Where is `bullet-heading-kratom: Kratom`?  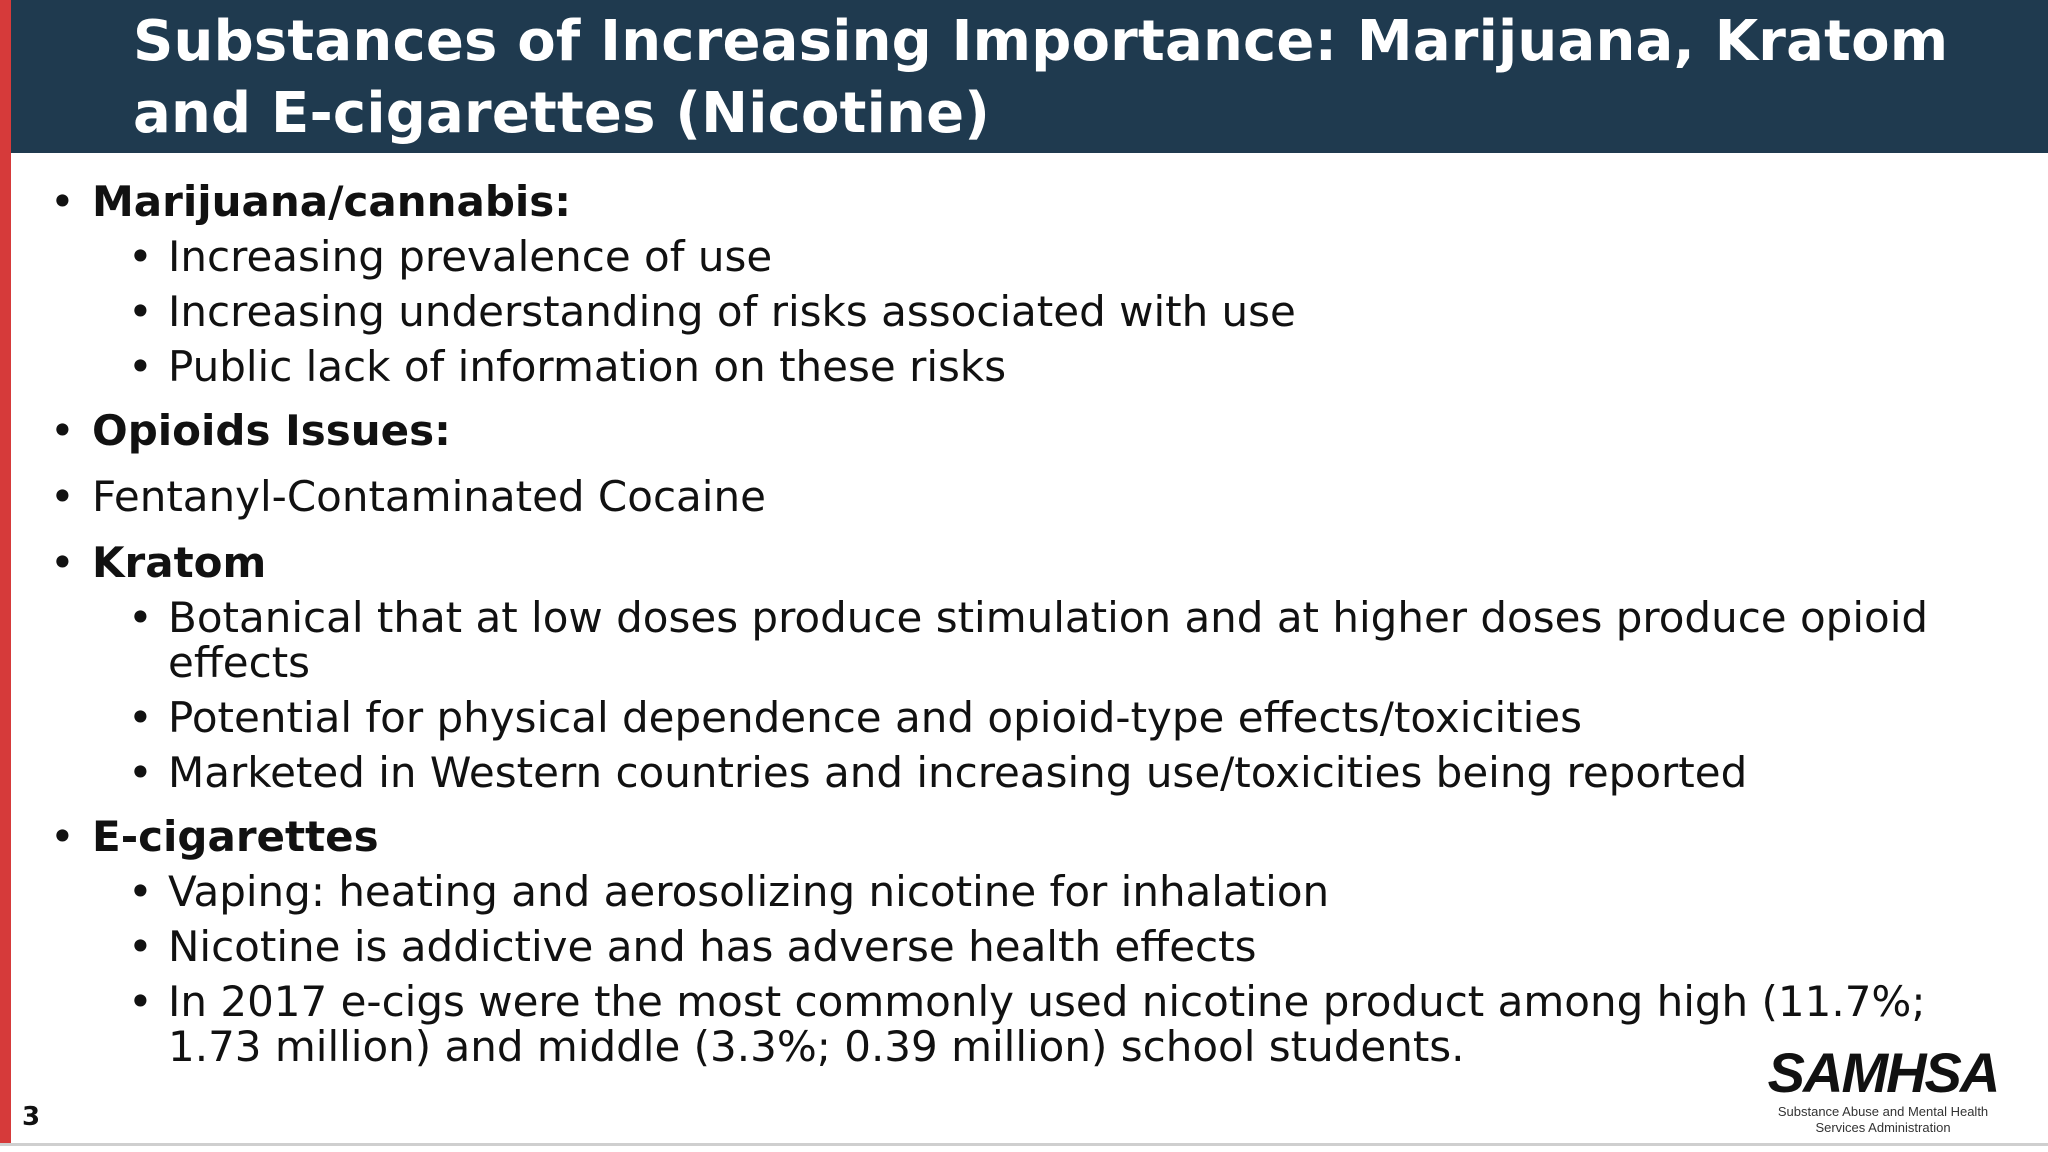
bullet-heading-kratom: Kratom is located at coordinates (179, 562).